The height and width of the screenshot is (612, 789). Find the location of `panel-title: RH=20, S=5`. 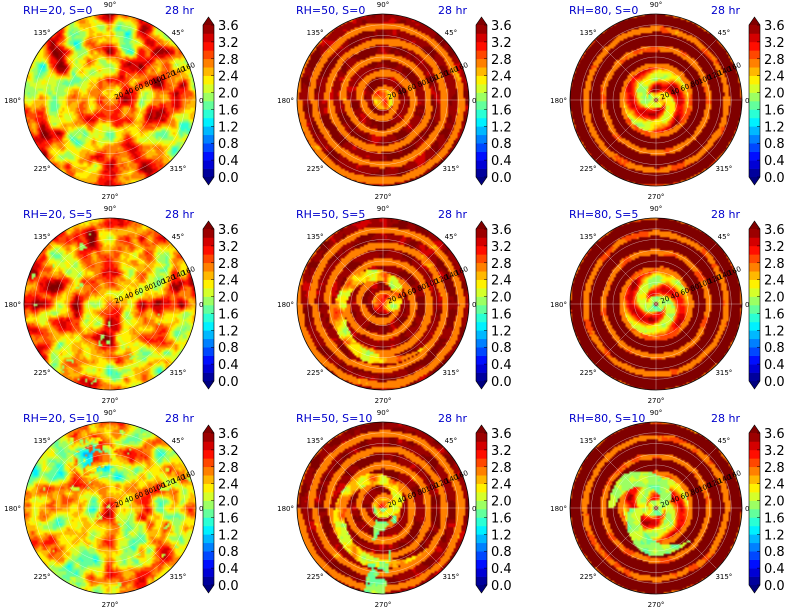

panel-title: RH=20, S=5 is located at coordinates (57, 214).